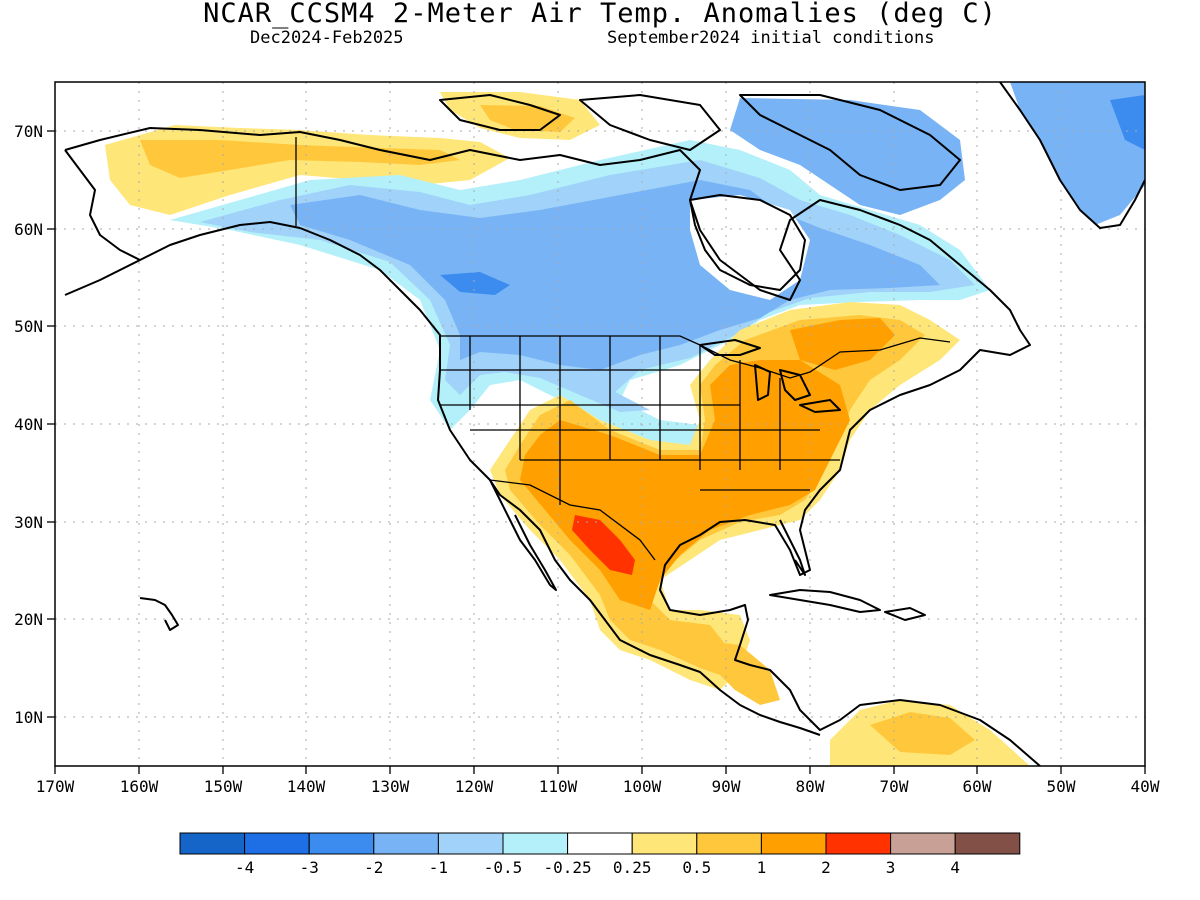 The height and width of the screenshot is (900, 1200). What do you see at coordinates (327, 38) in the screenshot?
I see `forecast-period: Dec2024-Feb2025` at bounding box center [327, 38].